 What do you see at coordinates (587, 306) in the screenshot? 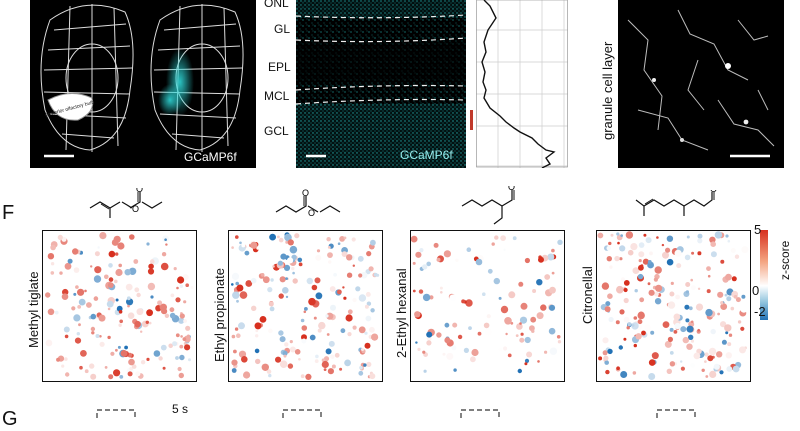
I see `odor-label-wrap-4: Citronellal` at bounding box center [587, 306].